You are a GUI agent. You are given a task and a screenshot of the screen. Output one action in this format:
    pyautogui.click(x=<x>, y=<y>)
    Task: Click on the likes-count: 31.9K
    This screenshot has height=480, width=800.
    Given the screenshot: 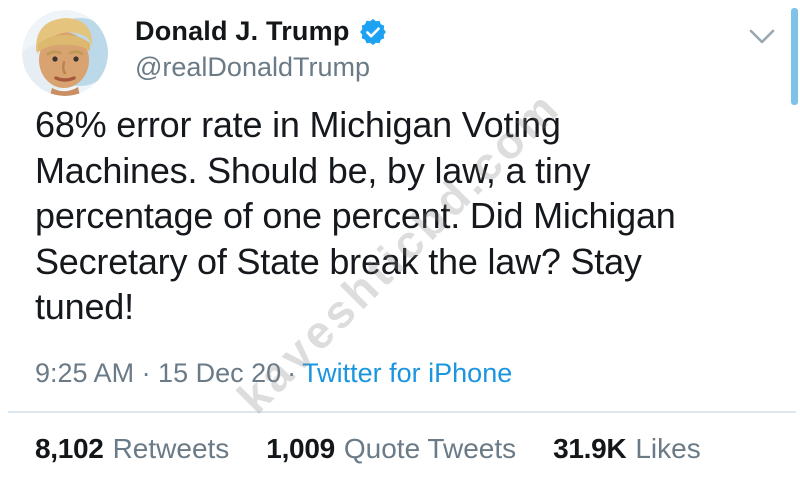 What is the action you would take?
    pyautogui.click(x=590, y=448)
    